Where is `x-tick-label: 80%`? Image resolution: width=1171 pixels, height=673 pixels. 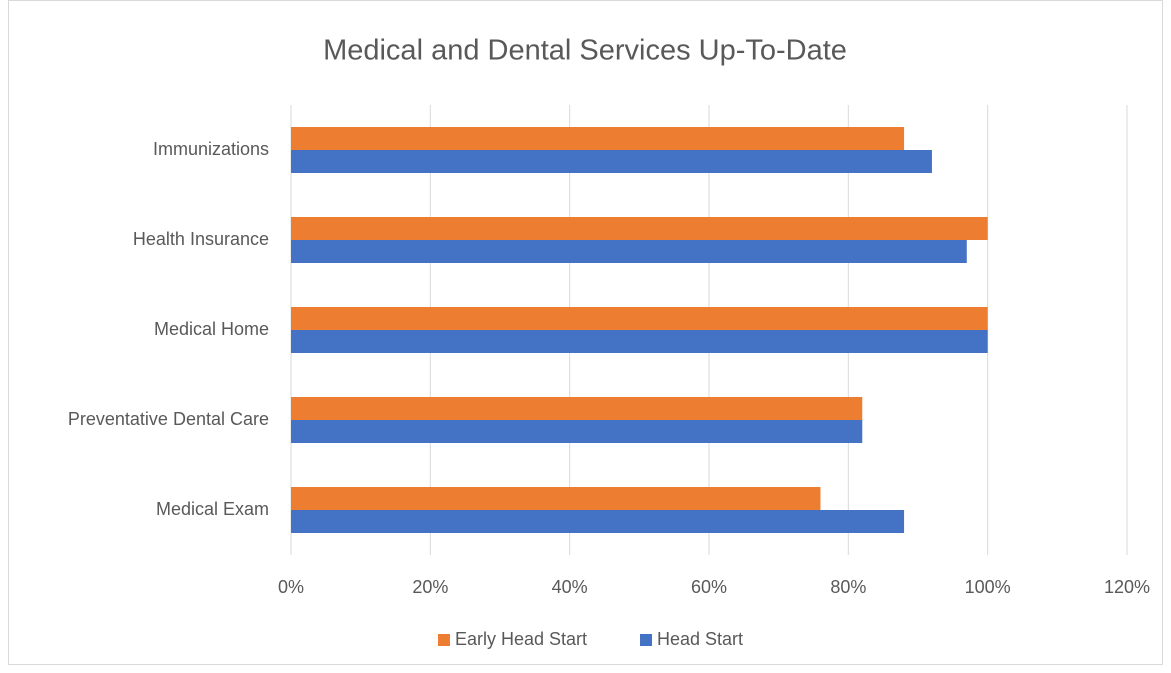
x-tick-label: 80% is located at coordinates (848, 587).